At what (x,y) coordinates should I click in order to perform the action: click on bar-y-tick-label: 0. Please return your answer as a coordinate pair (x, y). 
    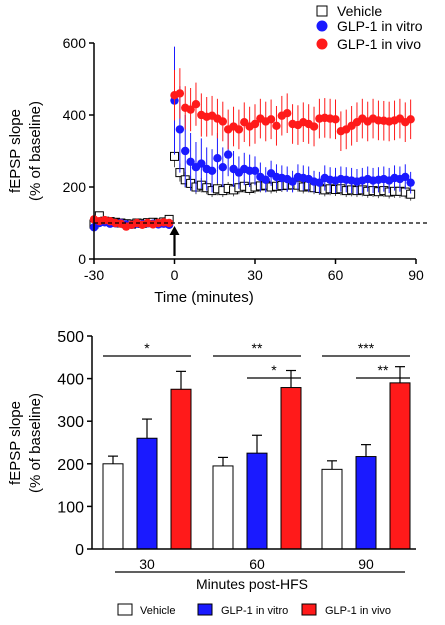
    Looking at the image, I should click on (79, 550).